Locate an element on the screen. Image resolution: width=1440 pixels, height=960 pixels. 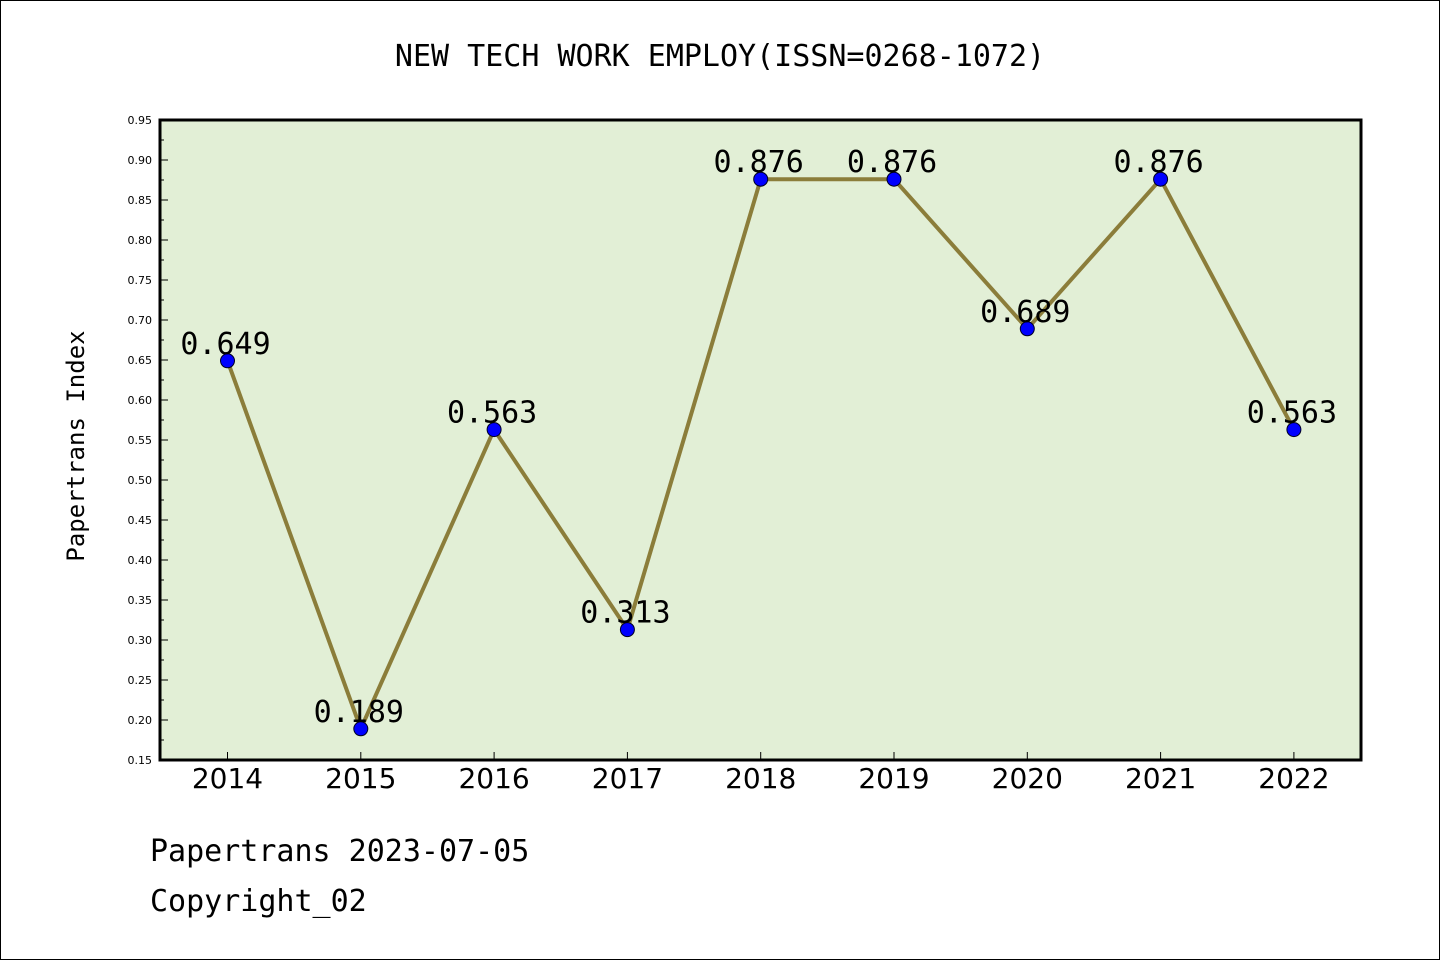
x-tick-label: 2020 is located at coordinates (1027, 778).